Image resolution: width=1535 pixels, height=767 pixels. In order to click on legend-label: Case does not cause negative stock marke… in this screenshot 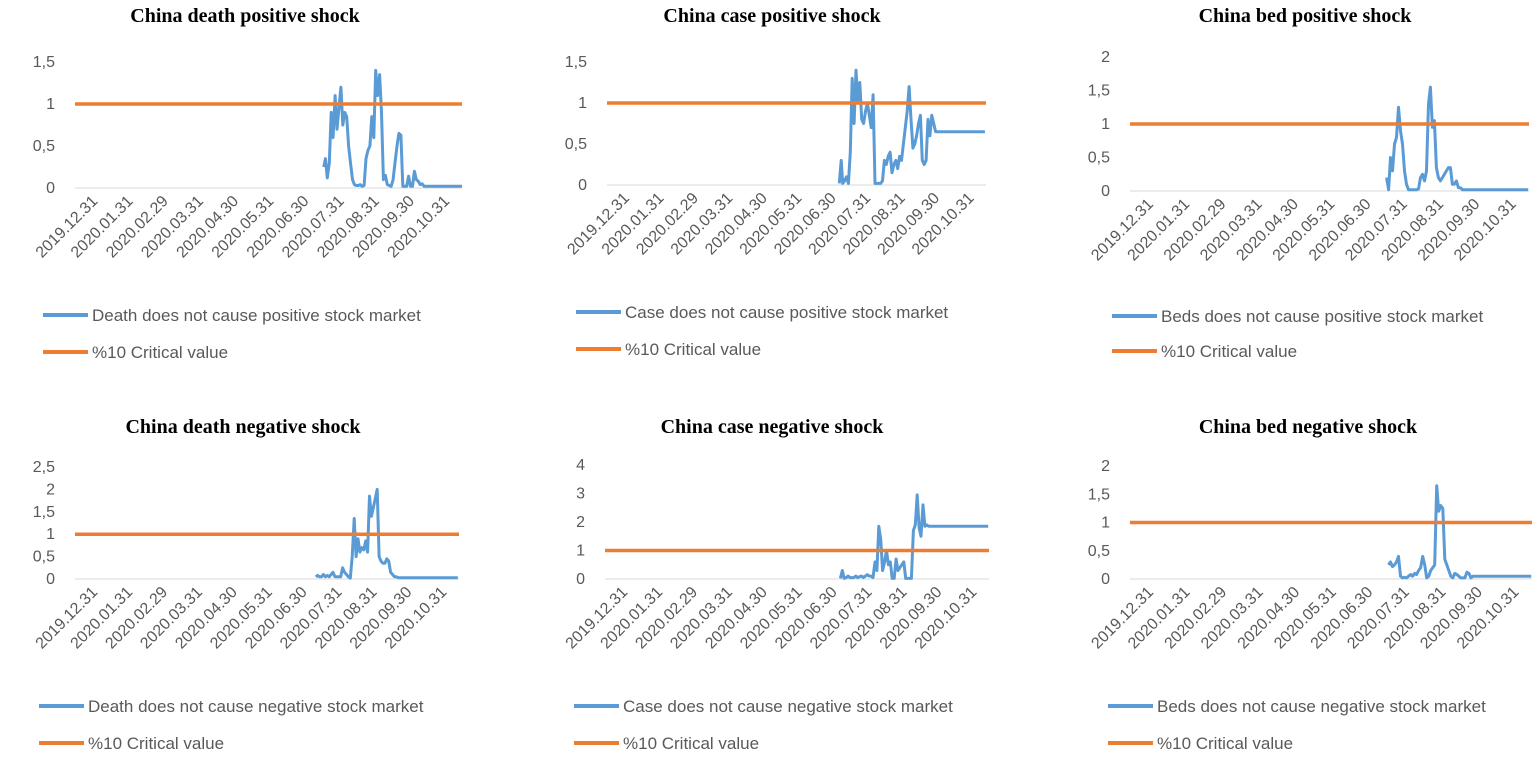, I will do `click(788, 706)`.